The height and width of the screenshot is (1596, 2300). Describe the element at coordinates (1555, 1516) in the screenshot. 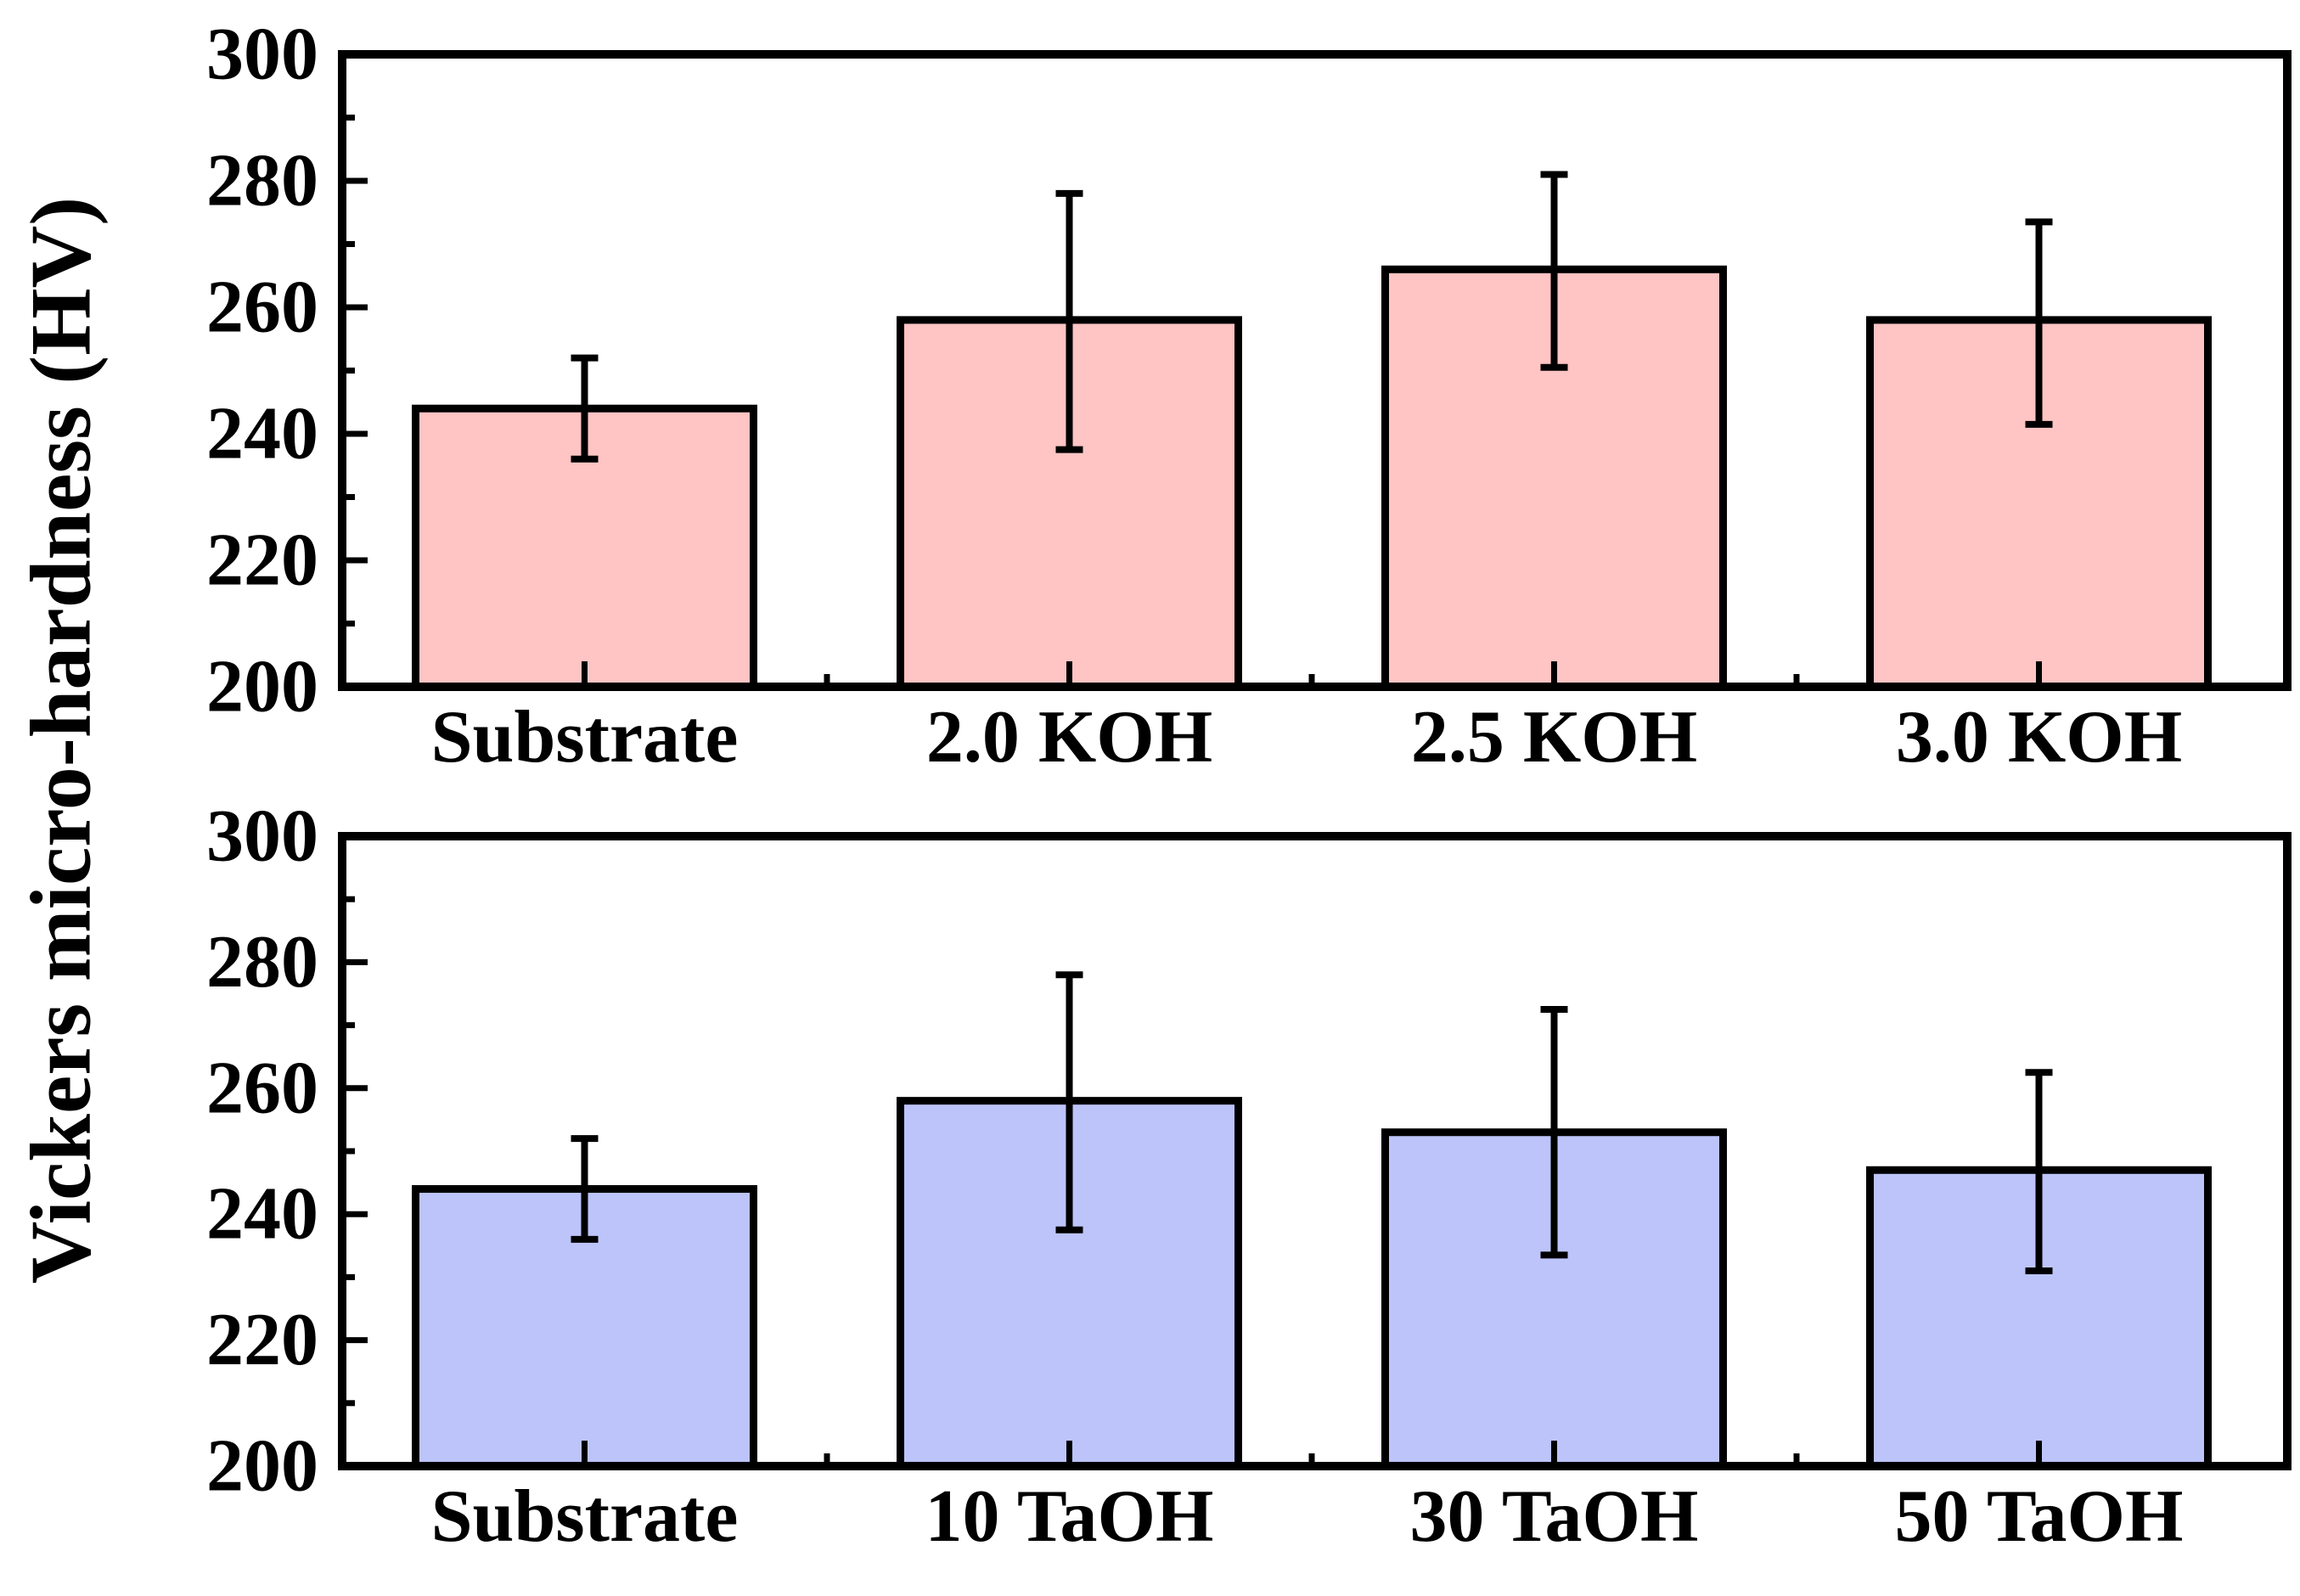

I see `x-tick-label-bottom-2: 30 TaOH` at that location.